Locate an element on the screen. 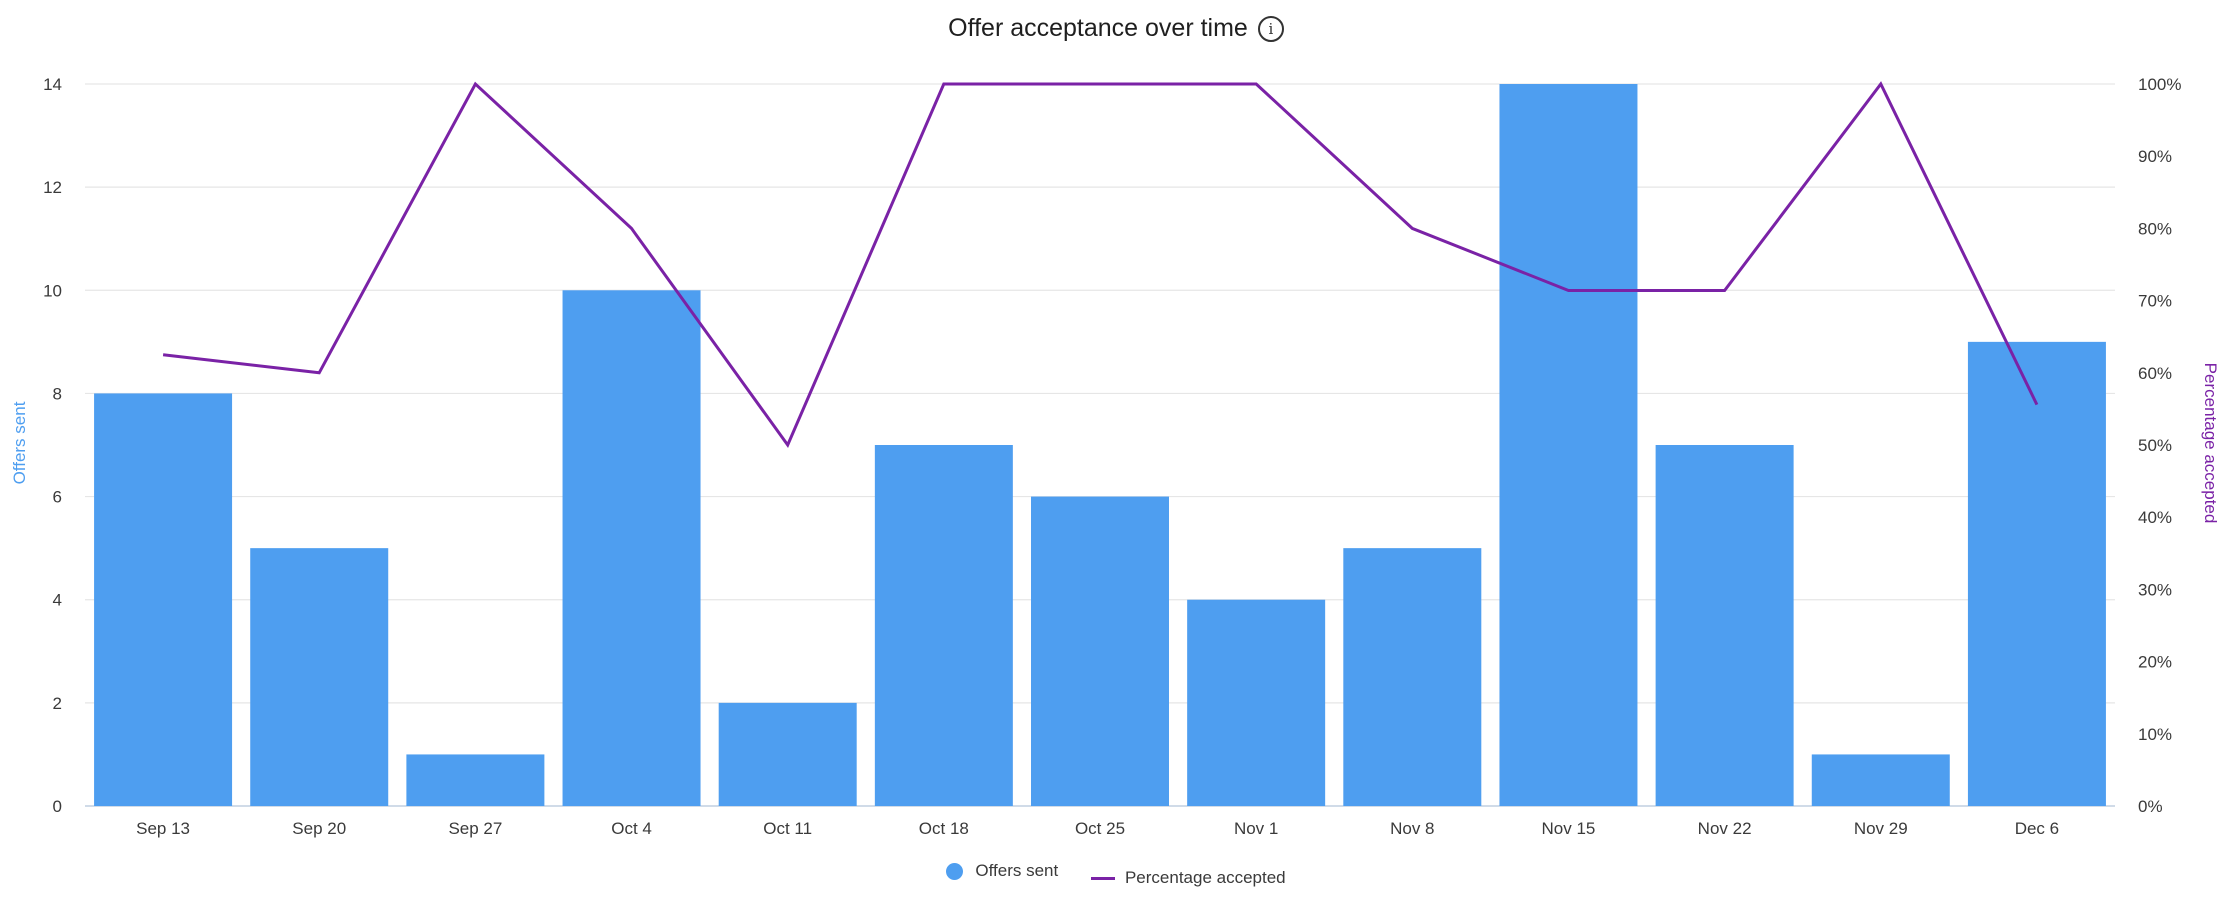 The image size is (2232, 910). right-axis-title: Percentage accepted is located at coordinates (2210, 443).